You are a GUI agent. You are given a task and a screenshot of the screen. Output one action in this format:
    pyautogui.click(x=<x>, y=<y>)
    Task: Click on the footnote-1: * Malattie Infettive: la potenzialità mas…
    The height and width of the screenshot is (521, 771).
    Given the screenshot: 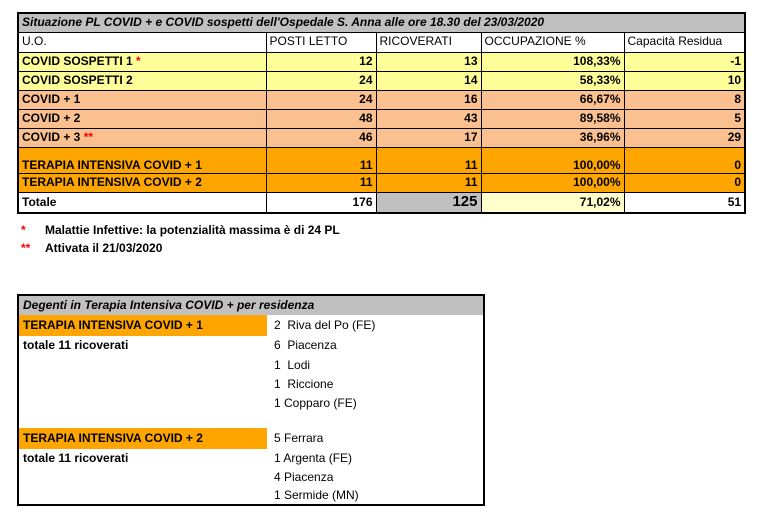 What is the action you would take?
    pyautogui.click(x=180, y=230)
    